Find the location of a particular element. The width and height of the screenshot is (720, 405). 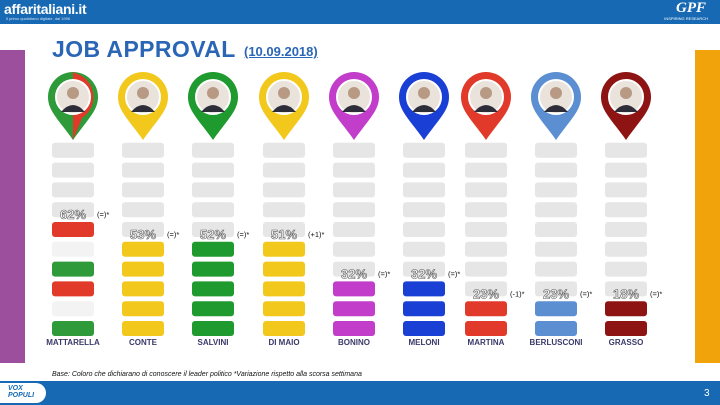

vox-text-line-1: VOX is located at coordinates (15, 388).